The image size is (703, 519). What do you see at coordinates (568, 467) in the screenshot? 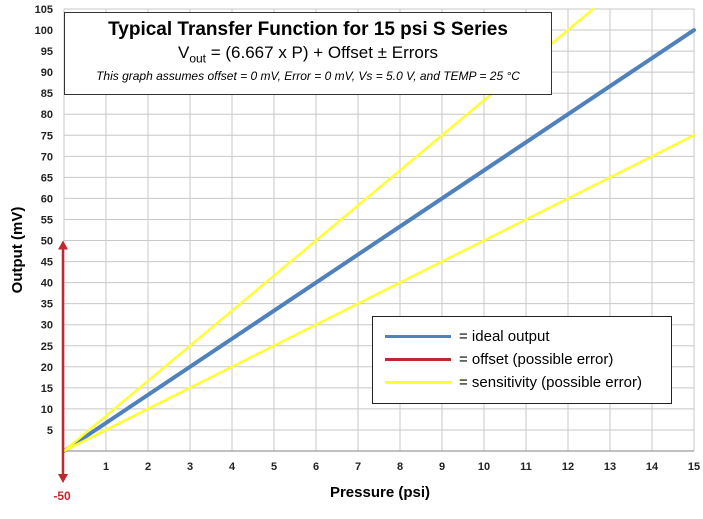
I see `x-tick-label: 12` at bounding box center [568, 467].